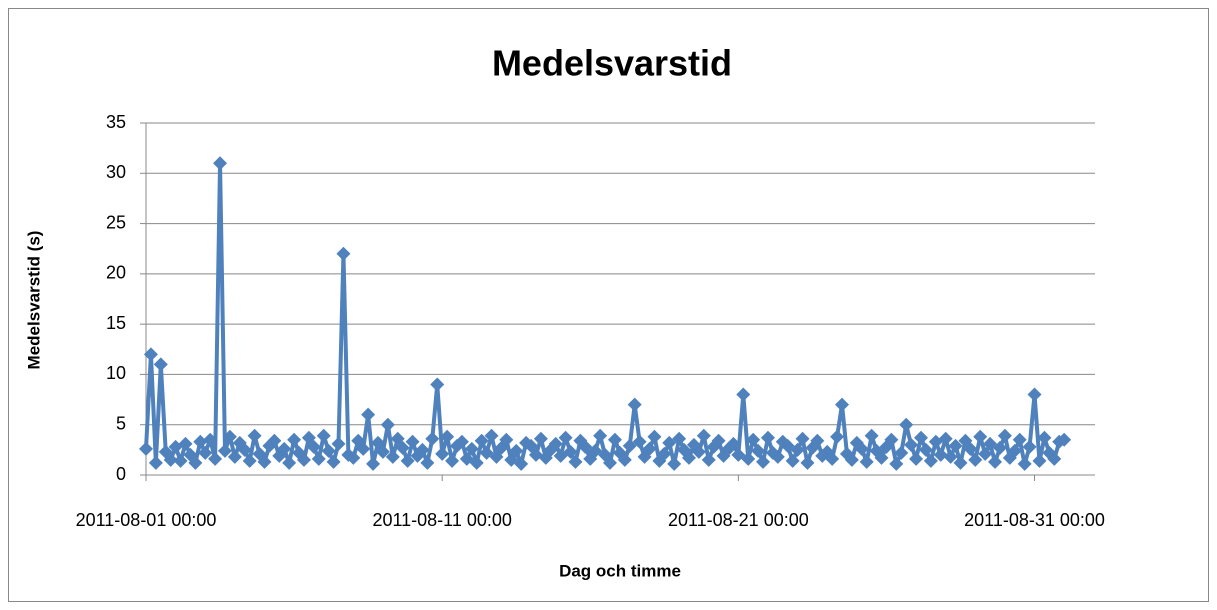 This screenshot has width=1217, height=610. Describe the element at coordinates (121, 474) in the screenshot. I see `y-tick-label: 0` at that location.